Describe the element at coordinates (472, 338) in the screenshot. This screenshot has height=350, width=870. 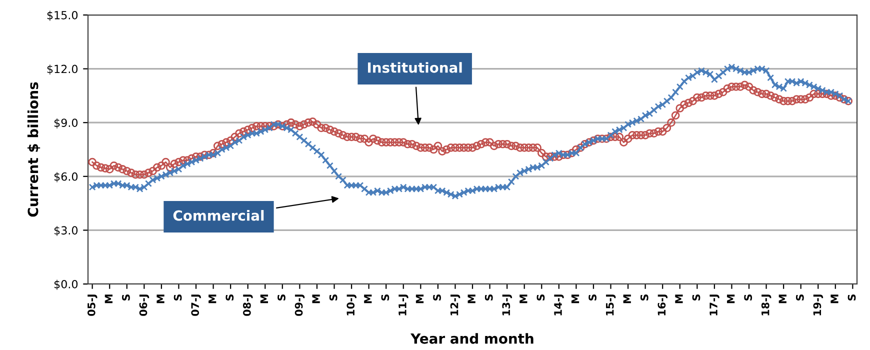
I see `x-axis-title: Year and month` at that location.